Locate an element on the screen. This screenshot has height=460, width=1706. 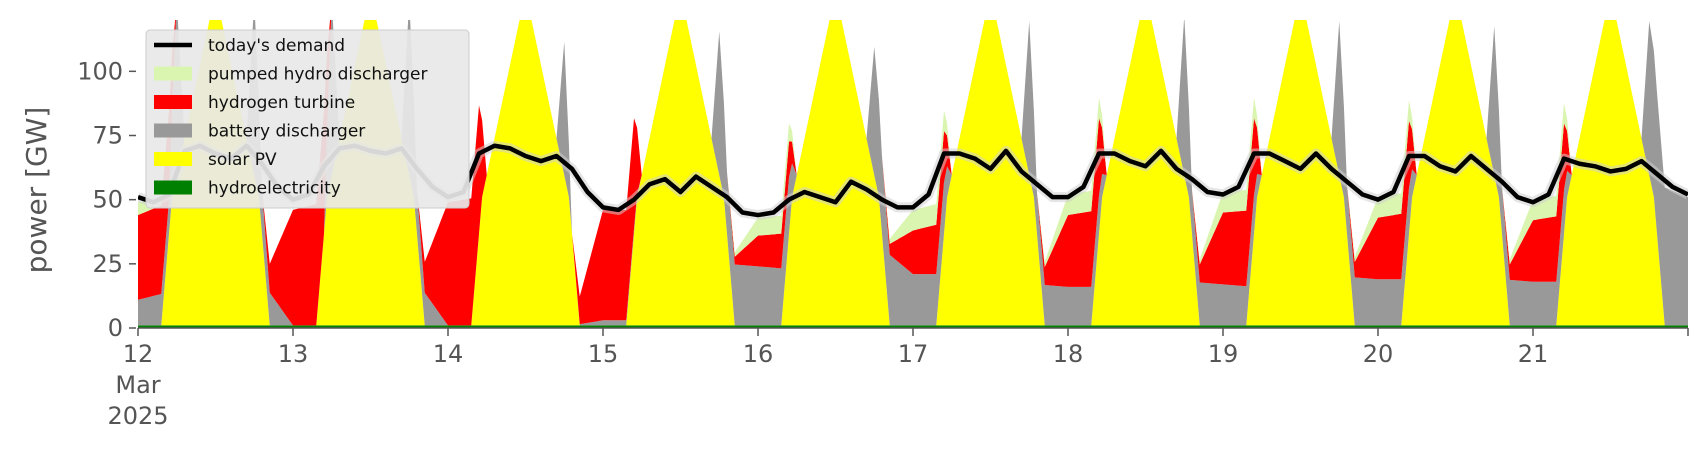
legend-label-solar-pv: solar PV is located at coordinates (242, 160).